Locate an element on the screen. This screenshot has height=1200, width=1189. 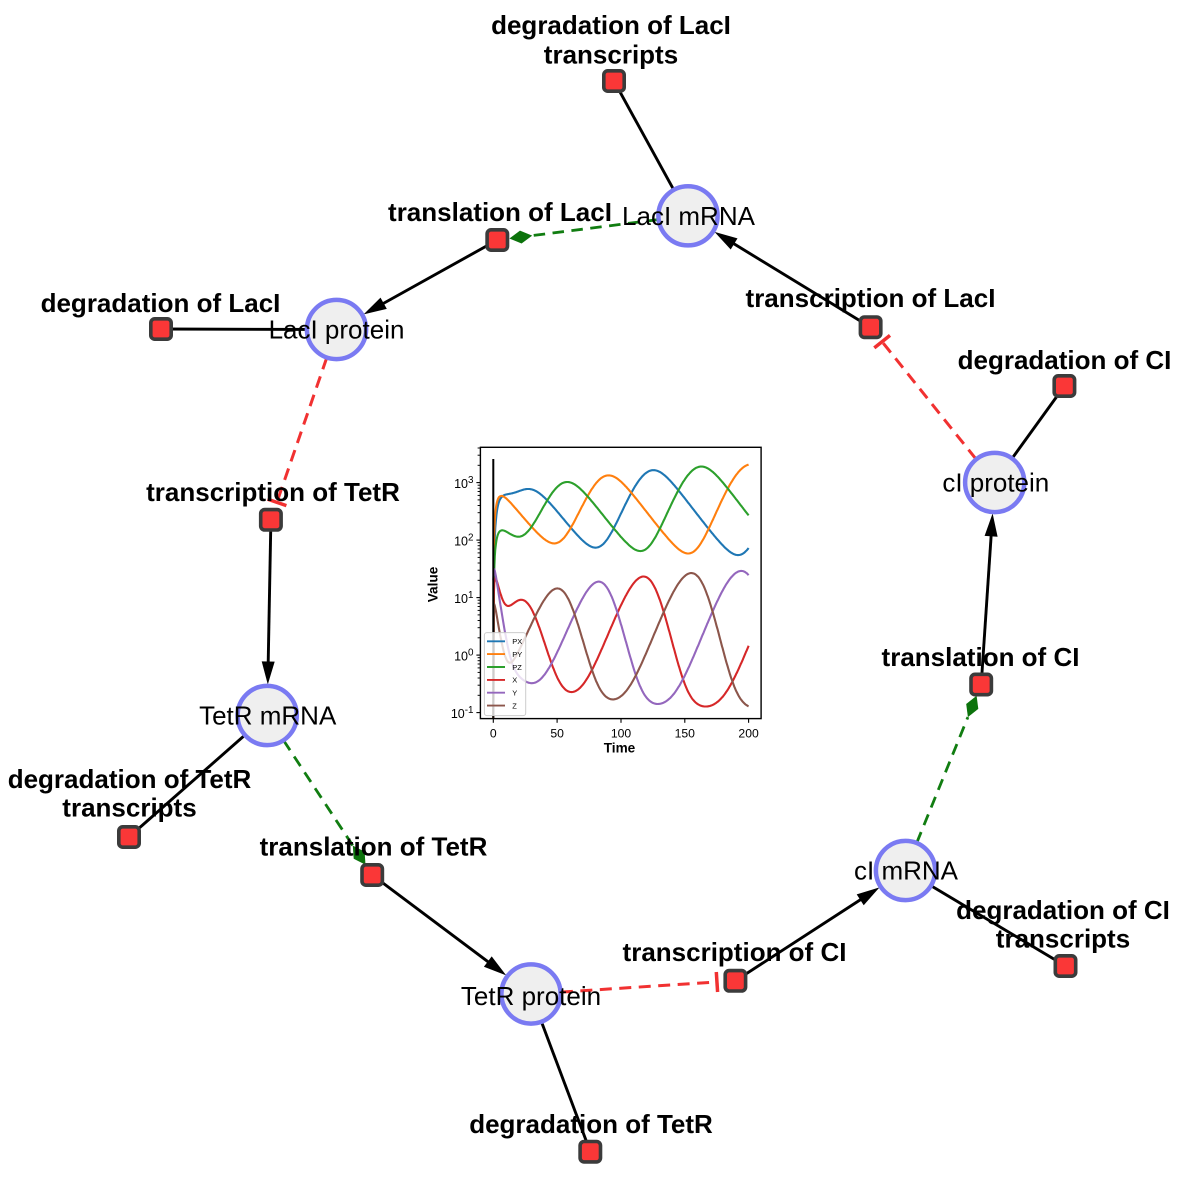
svg-text: TetR protein is located at coordinates (531, 996).